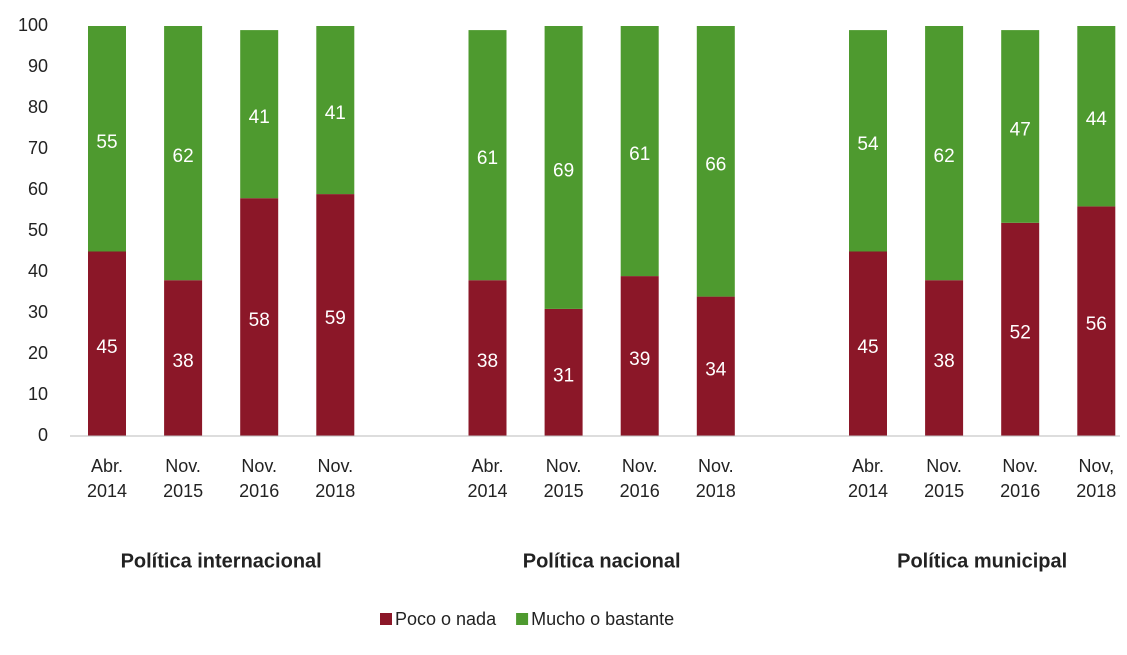  I want to click on data-label: 34, so click(716, 369).